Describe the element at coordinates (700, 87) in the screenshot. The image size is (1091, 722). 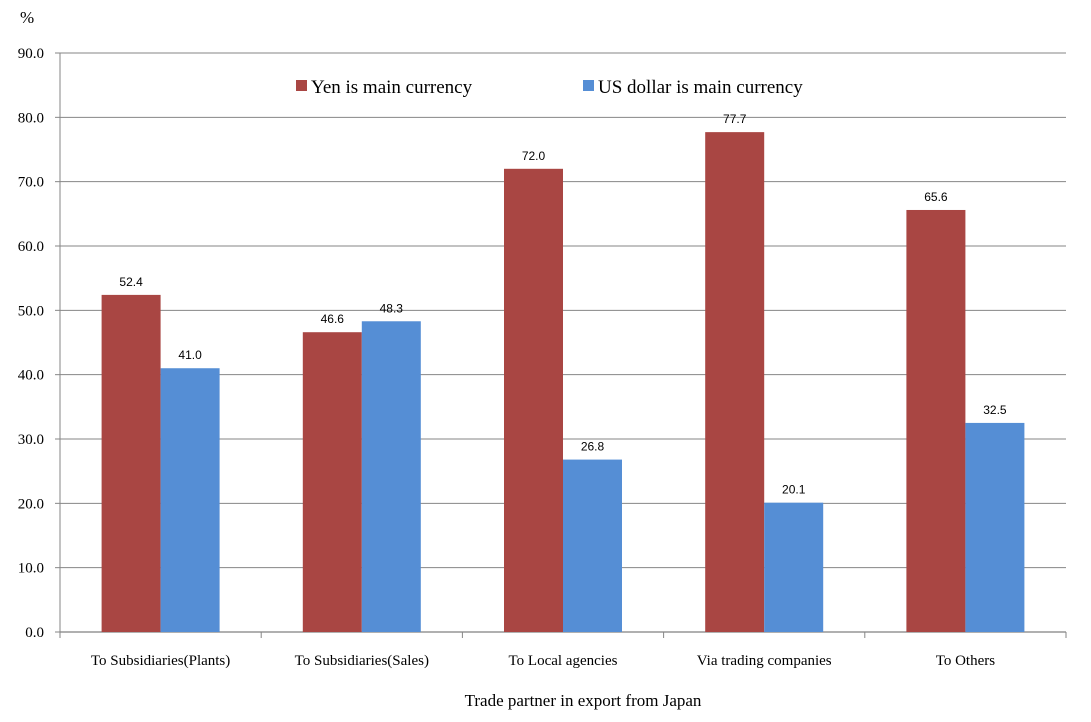
I see `legend-entry: US dollar is main currency` at that location.